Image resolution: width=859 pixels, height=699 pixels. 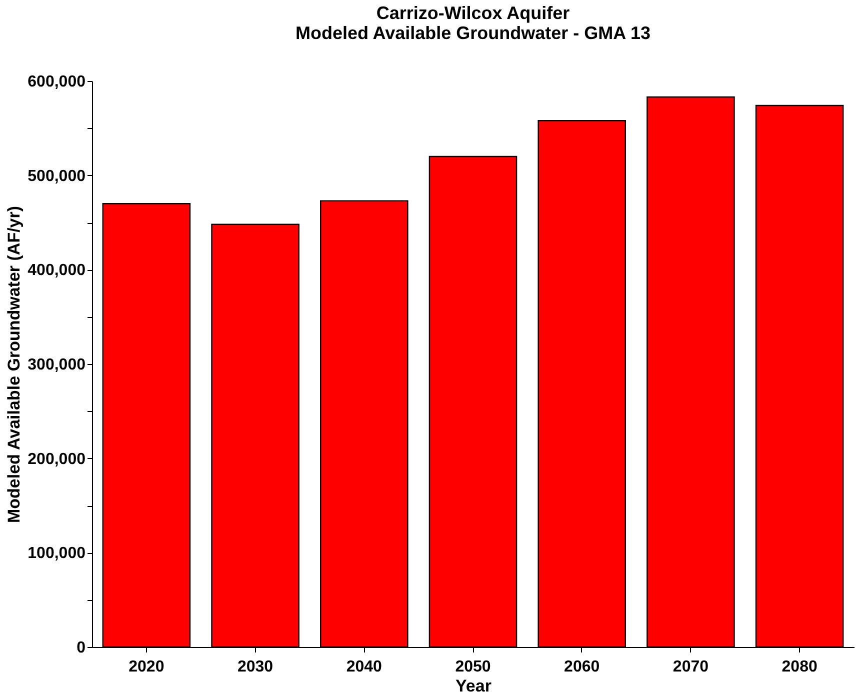 What do you see at coordinates (474, 686) in the screenshot?
I see `x-axis-title: Year` at bounding box center [474, 686].